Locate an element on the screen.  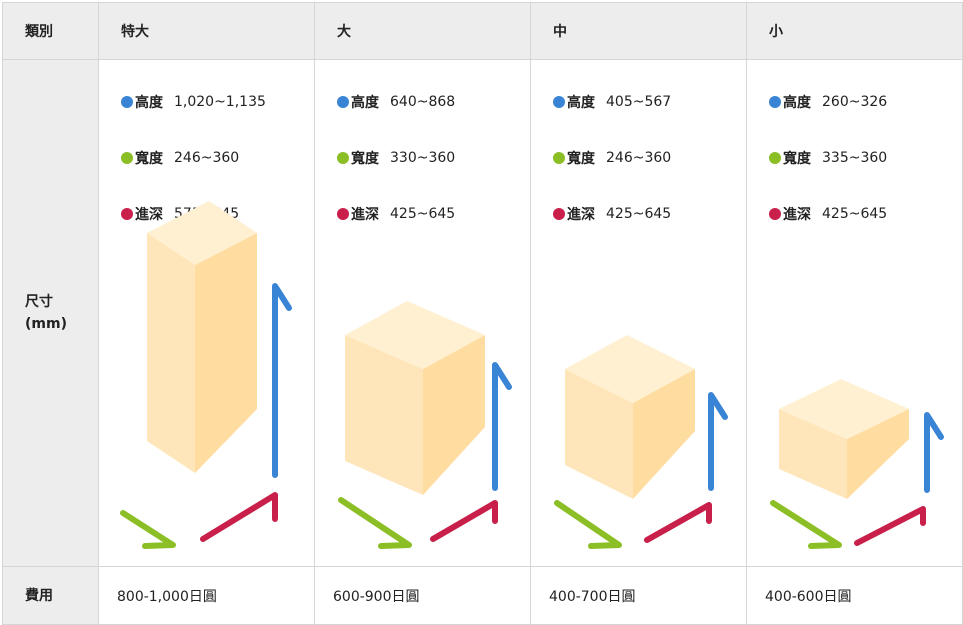
column-header-s: 小 is located at coordinates (854, 31).